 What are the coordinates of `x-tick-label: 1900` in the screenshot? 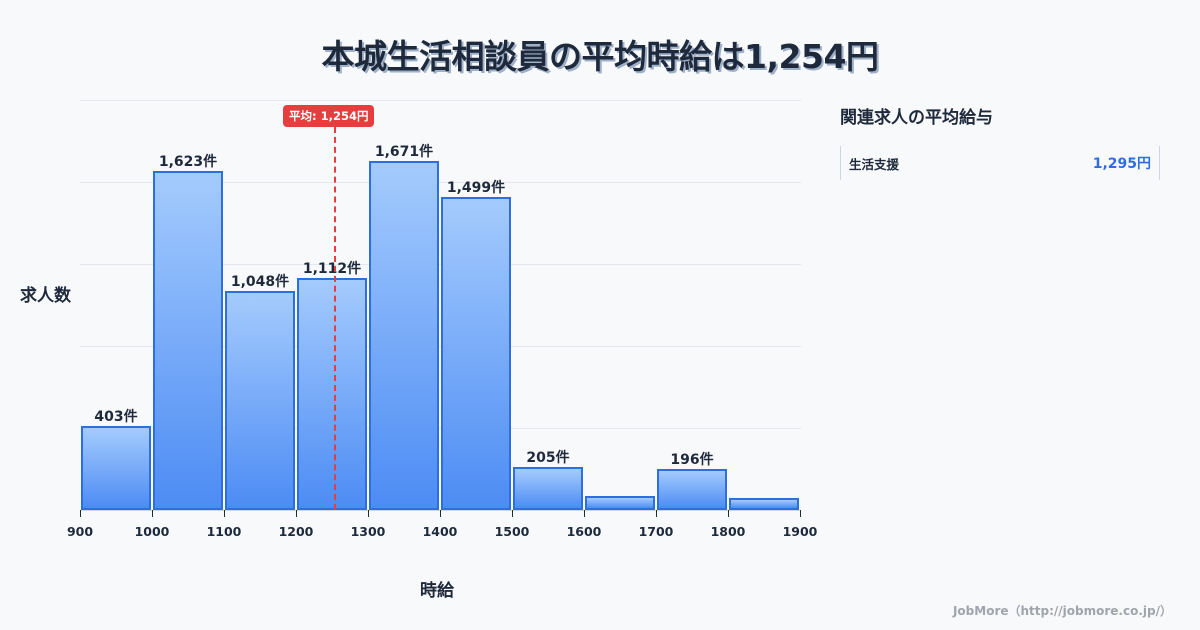 It's located at (800, 531).